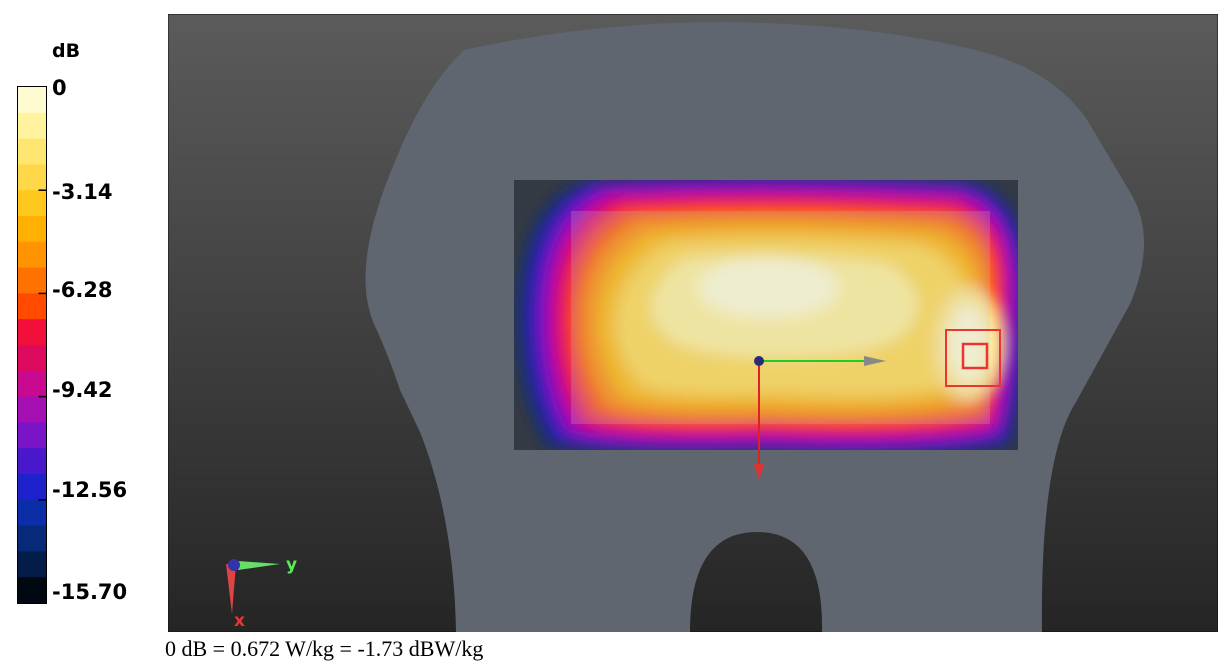 The width and height of the screenshot is (1219, 669). I want to click on colorbar-tick-label: -9.42, so click(82, 390).